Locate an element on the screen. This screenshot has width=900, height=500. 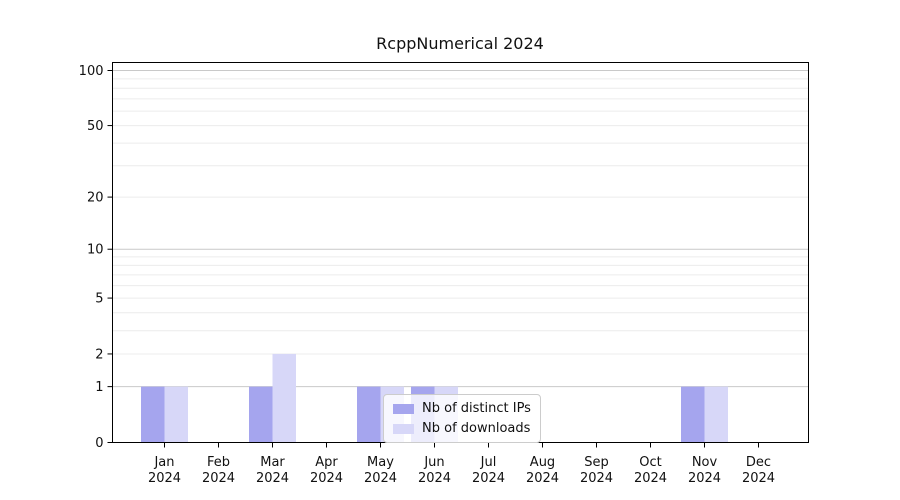
x-tick-label: Apr 2024 is located at coordinates (326, 470).